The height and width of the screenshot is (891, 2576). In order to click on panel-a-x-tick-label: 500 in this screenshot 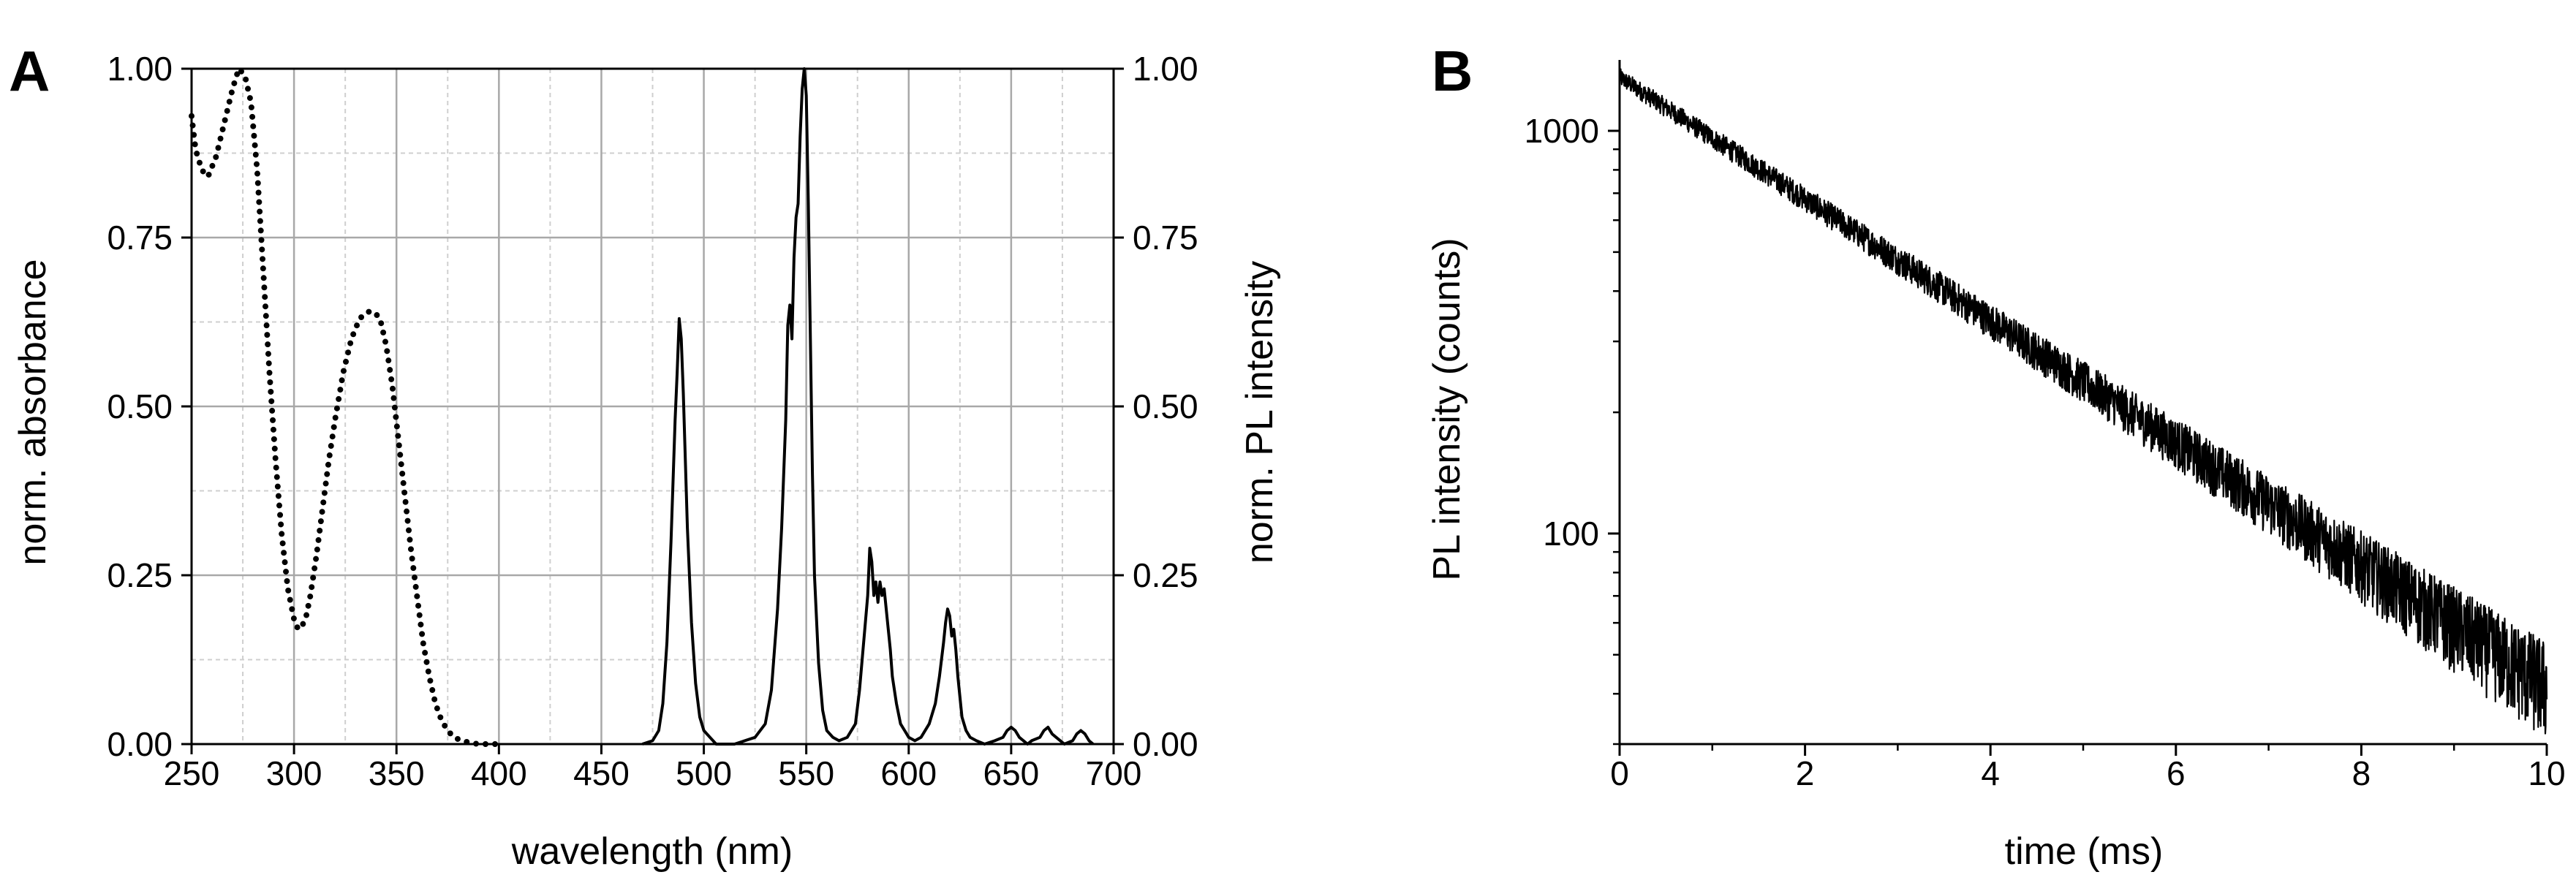, I will do `click(704, 773)`.